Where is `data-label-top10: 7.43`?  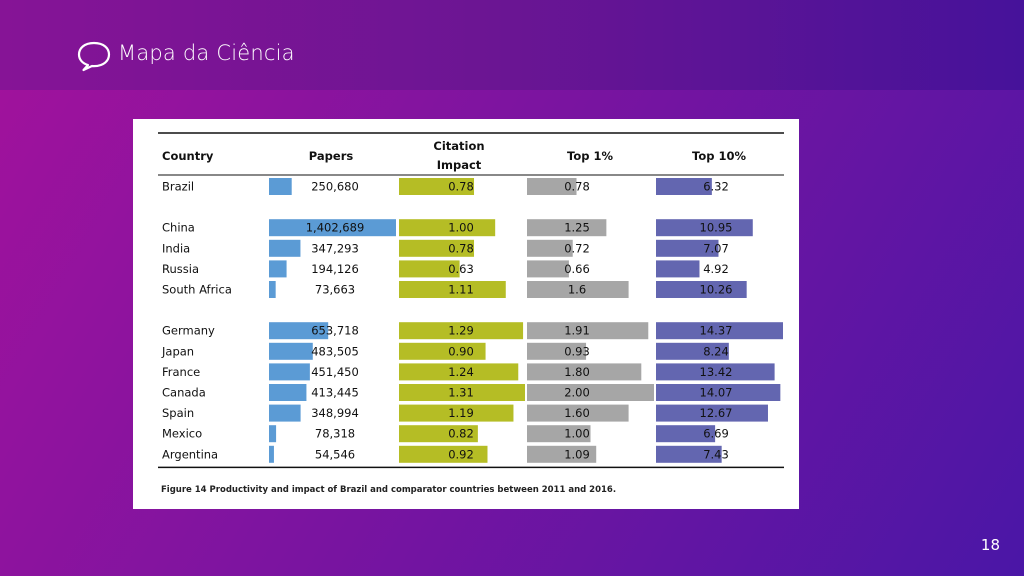 data-label-top10: 7.43 is located at coordinates (716, 454).